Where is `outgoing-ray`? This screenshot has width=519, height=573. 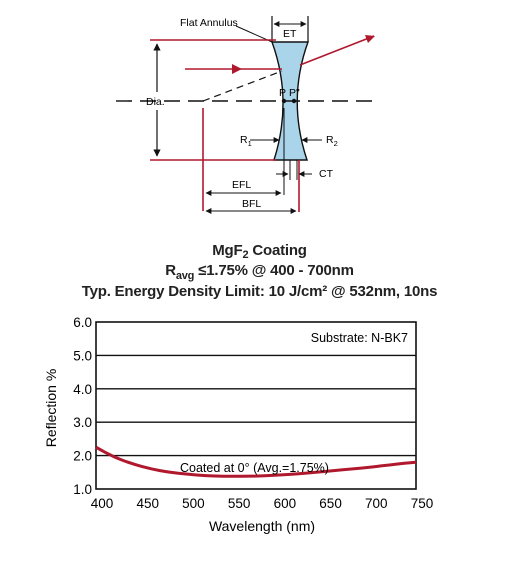
outgoing-ray is located at coordinates (337, 50).